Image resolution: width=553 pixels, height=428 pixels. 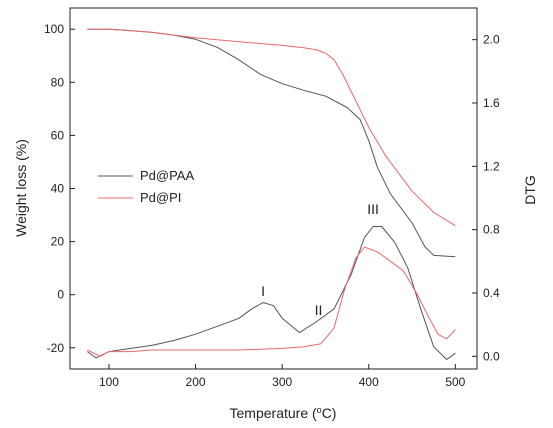 What do you see at coordinates (491, 40) in the screenshot?
I see `y-right-tick-label: 2.0` at bounding box center [491, 40].